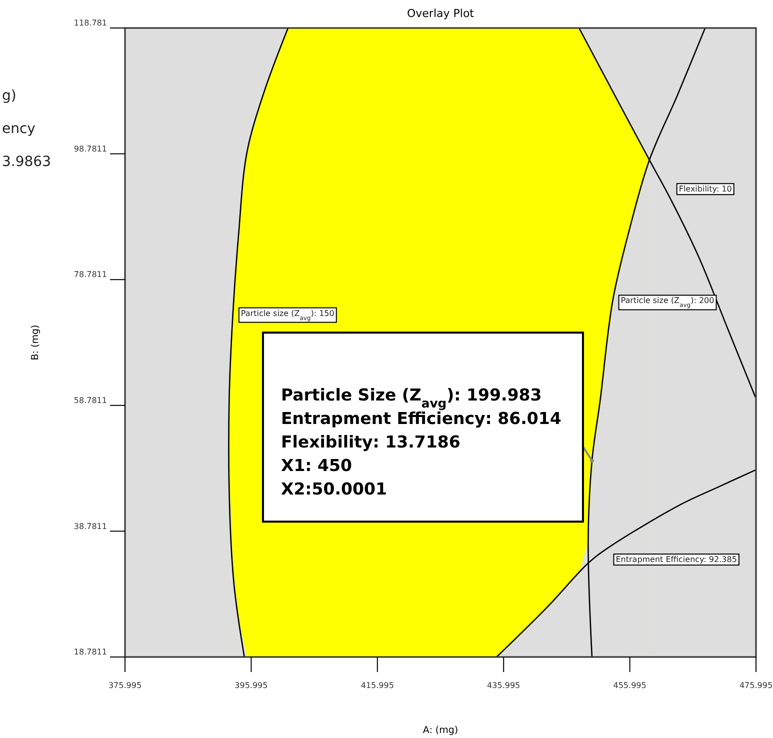 The height and width of the screenshot is (738, 773). I want to click on y-axis-title: B: (mg), so click(35, 342).